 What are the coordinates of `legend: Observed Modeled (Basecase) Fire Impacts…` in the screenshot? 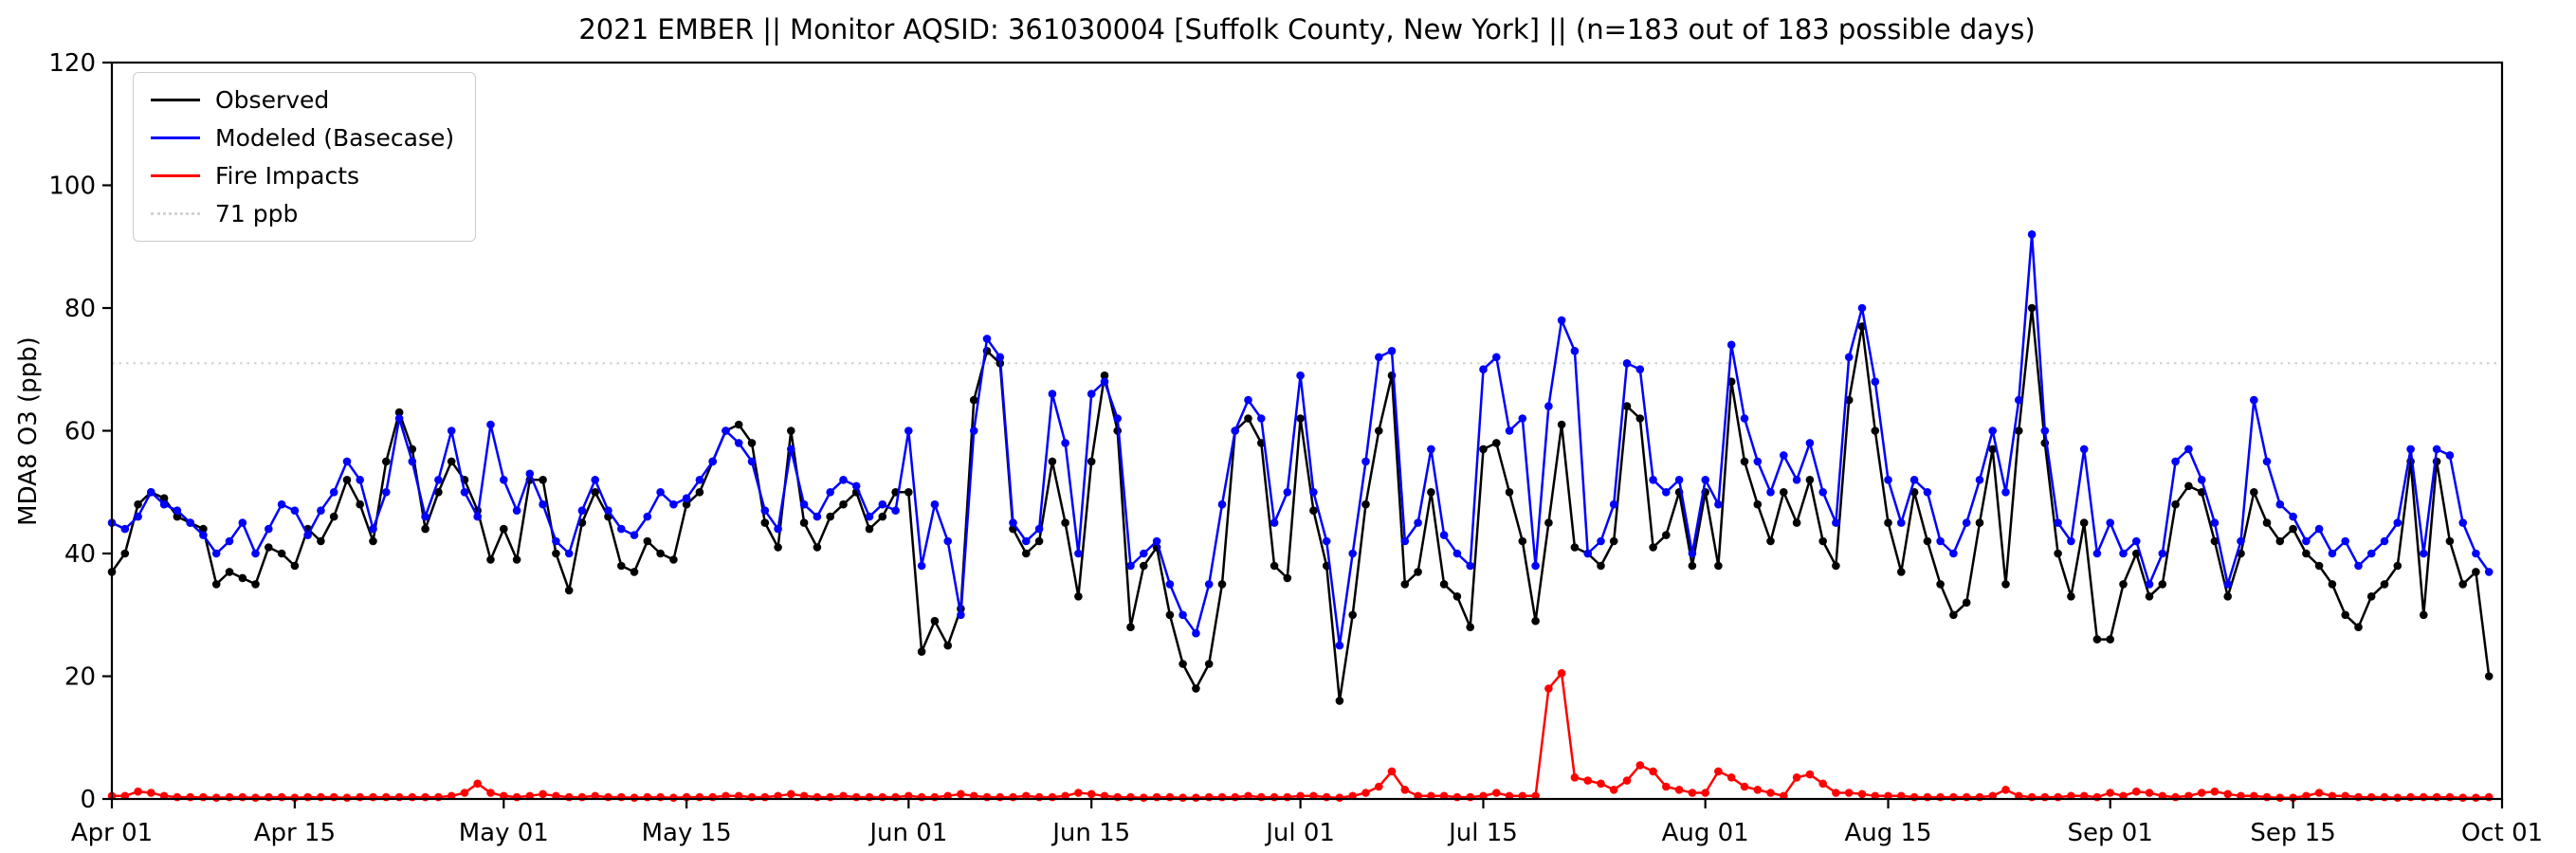 It's located at (305, 157).